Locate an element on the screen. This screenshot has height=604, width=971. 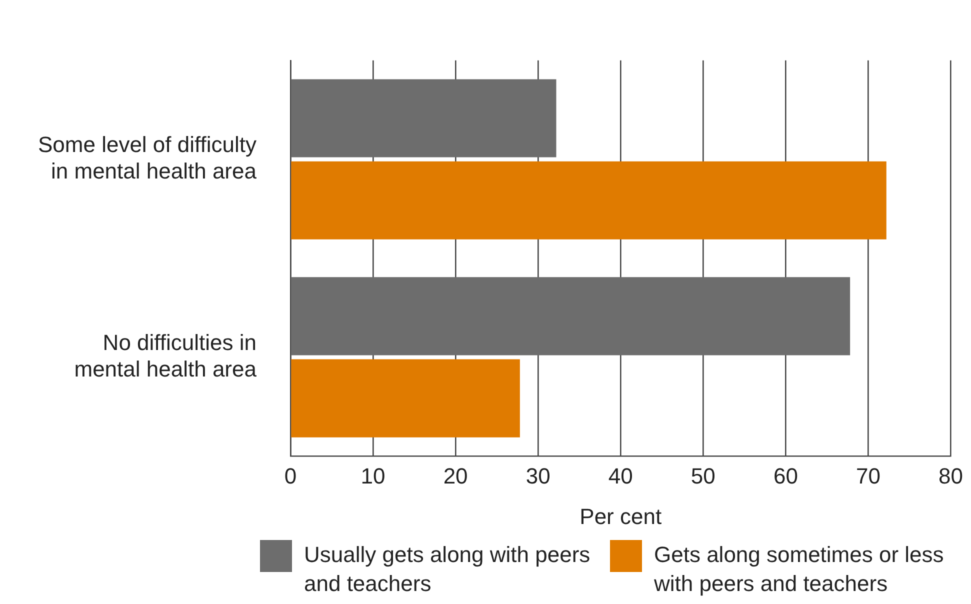
x-tick-label: 0 is located at coordinates (290, 475).